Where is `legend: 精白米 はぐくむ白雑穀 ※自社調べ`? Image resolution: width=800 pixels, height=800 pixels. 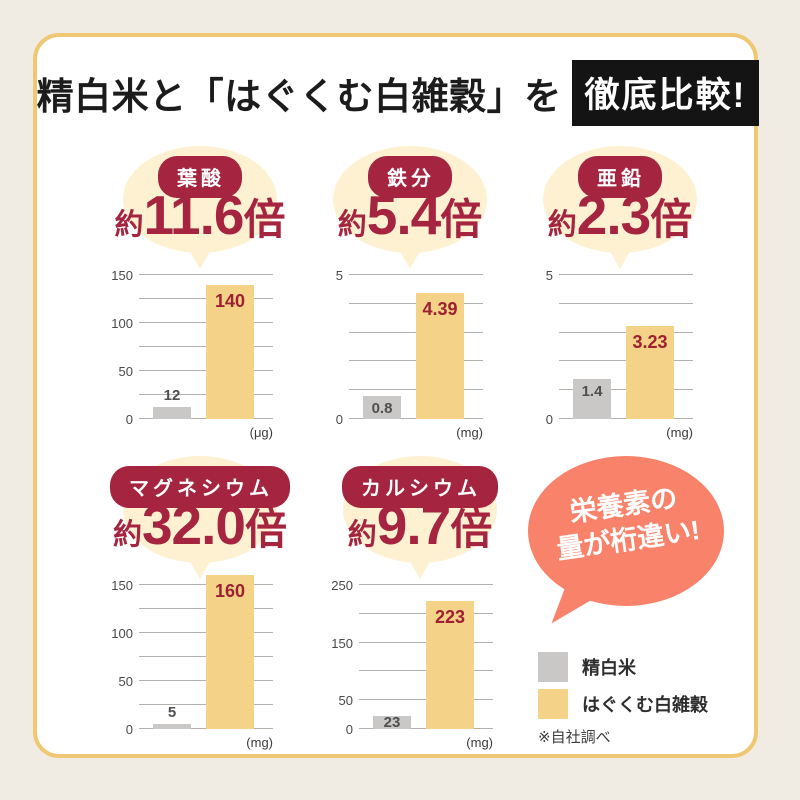
legend: 精白米 はぐくむ白雑穀 ※自社調べ is located at coordinates (623, 699).